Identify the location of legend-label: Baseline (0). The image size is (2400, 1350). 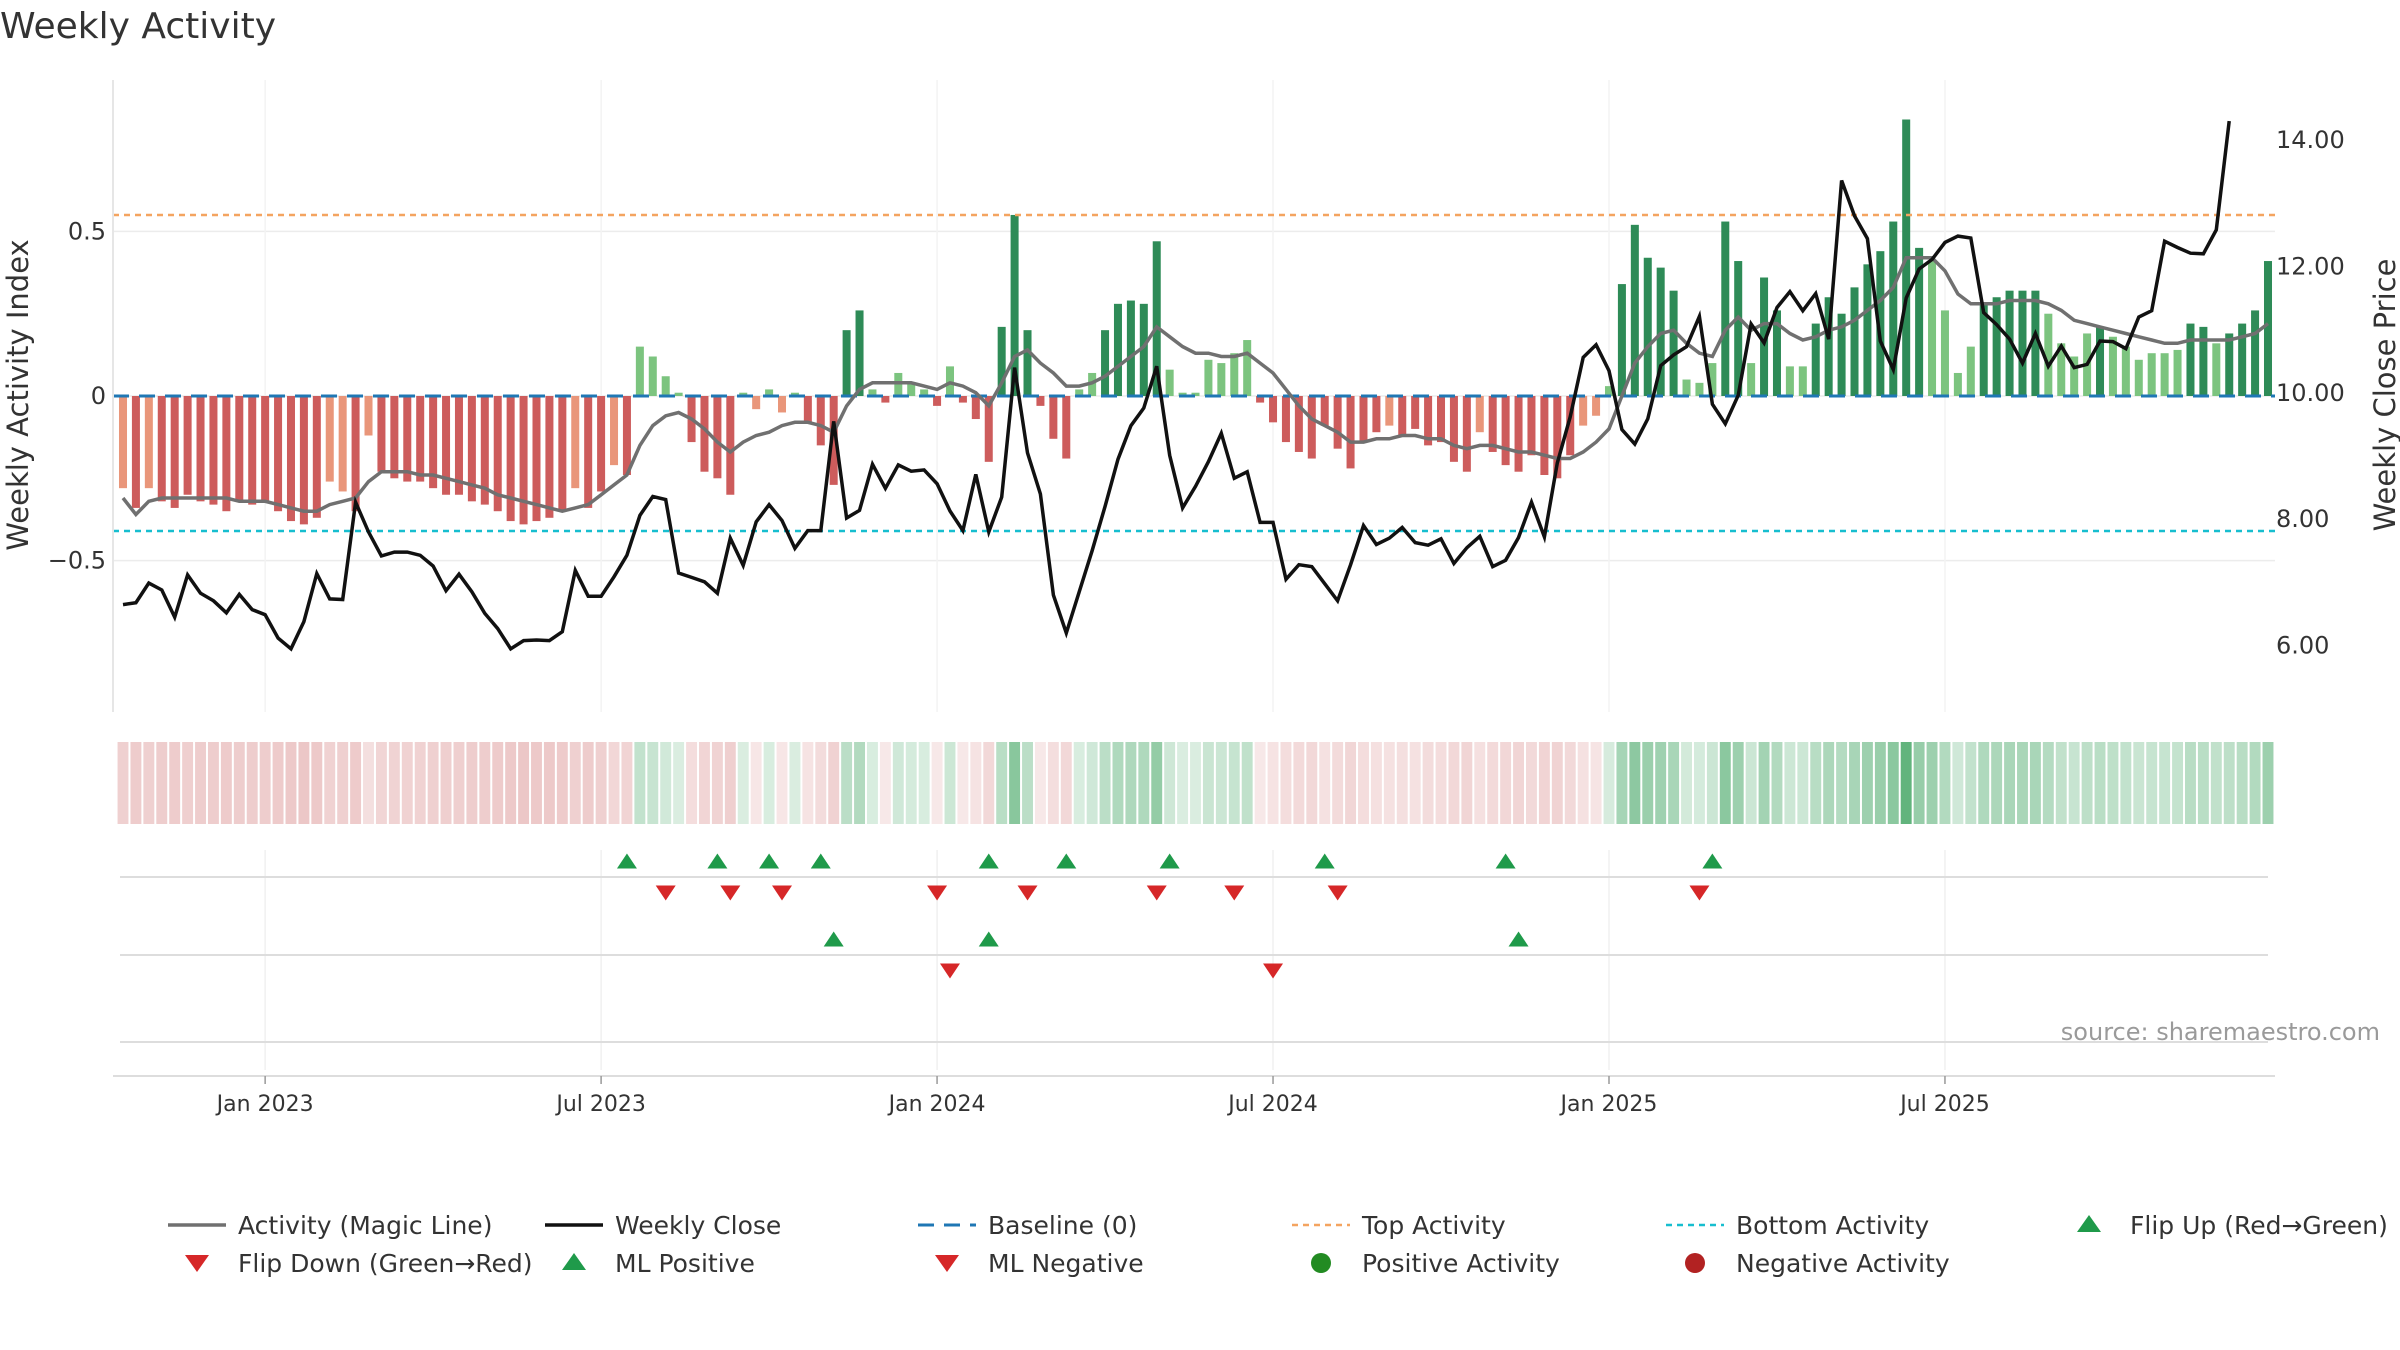
(1062, 1225).